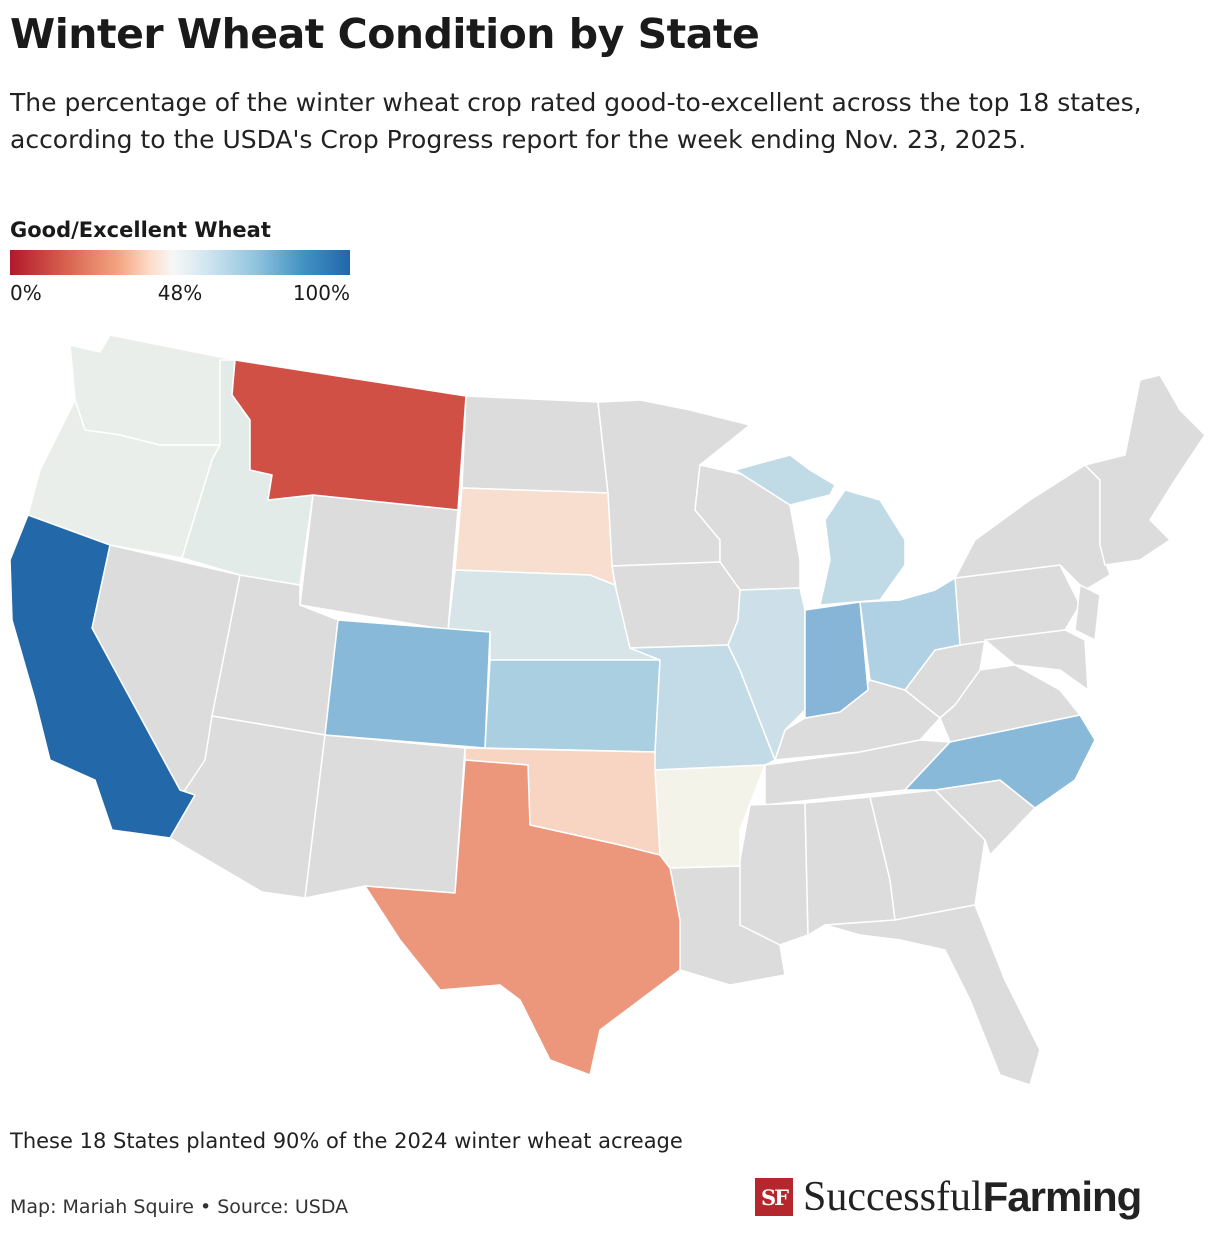 Image resolution: width=1220 pixels, height=1234 pixels. I want to click on brand-logo-lockup: SF Successful Farming, so click(949, 1197).